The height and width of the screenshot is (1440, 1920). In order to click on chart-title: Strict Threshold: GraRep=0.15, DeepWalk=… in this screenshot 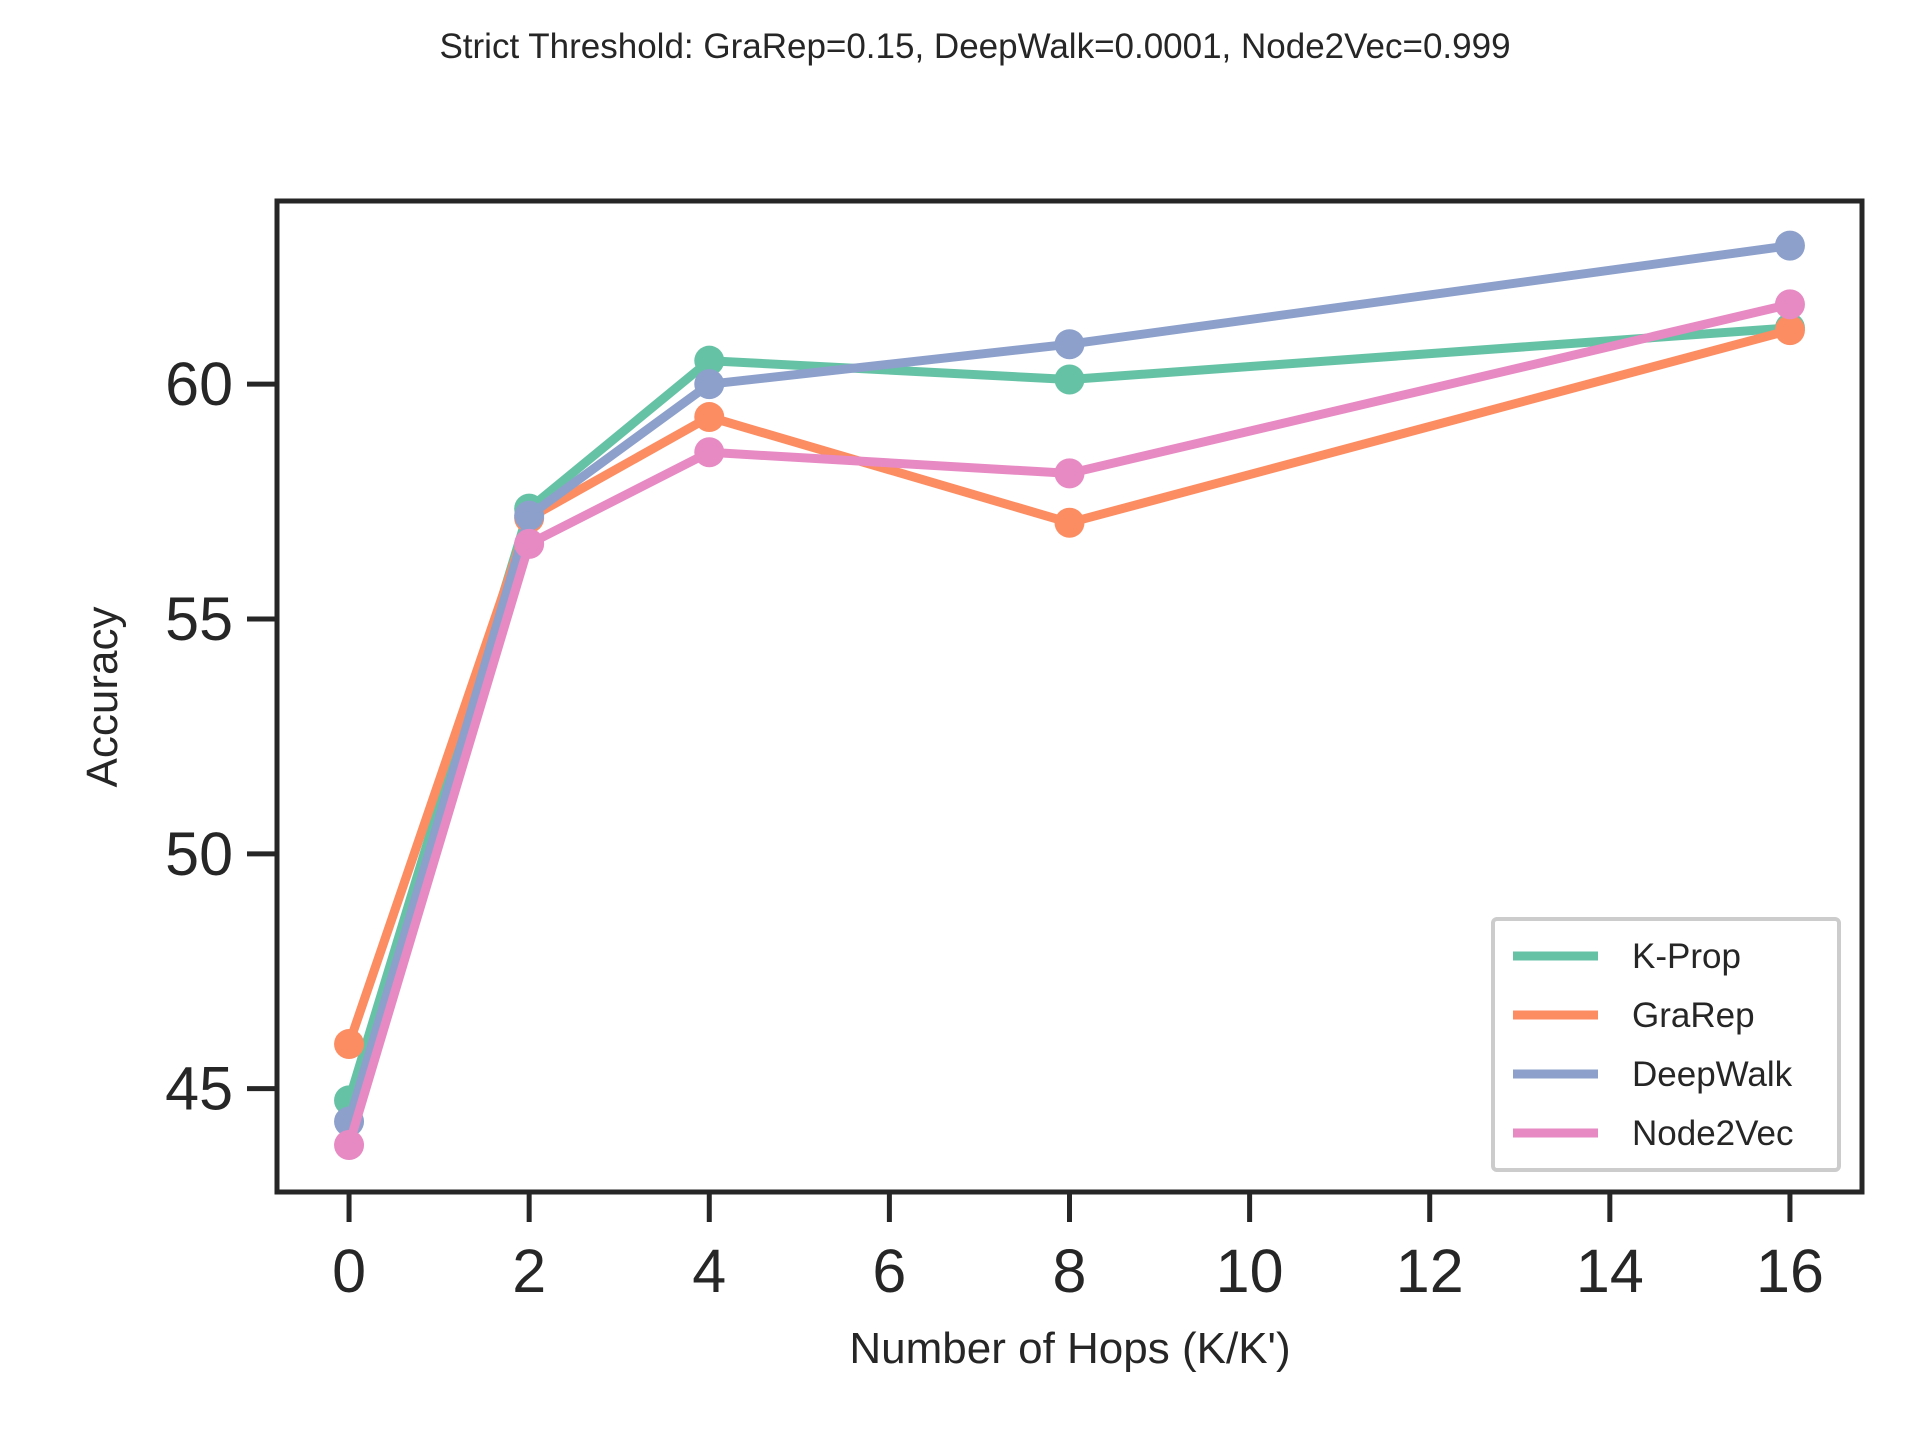, I will do `click(974, 46)`.